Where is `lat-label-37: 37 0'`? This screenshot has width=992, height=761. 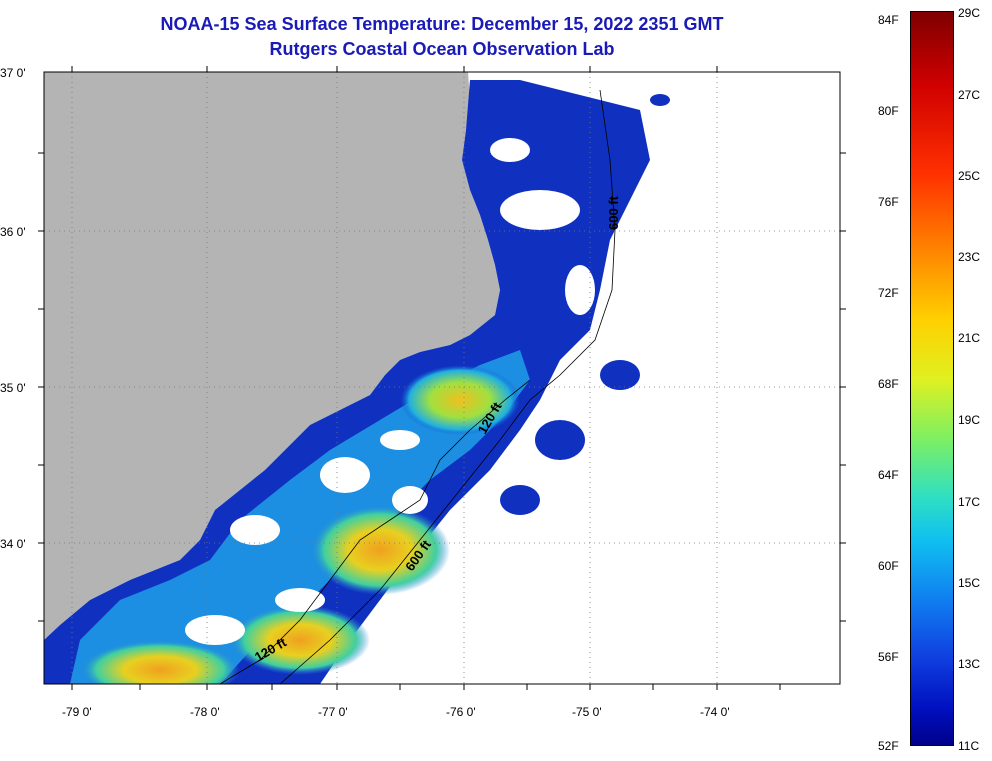
lat-label-37: 37 0' is located at coordinates (13, 73).